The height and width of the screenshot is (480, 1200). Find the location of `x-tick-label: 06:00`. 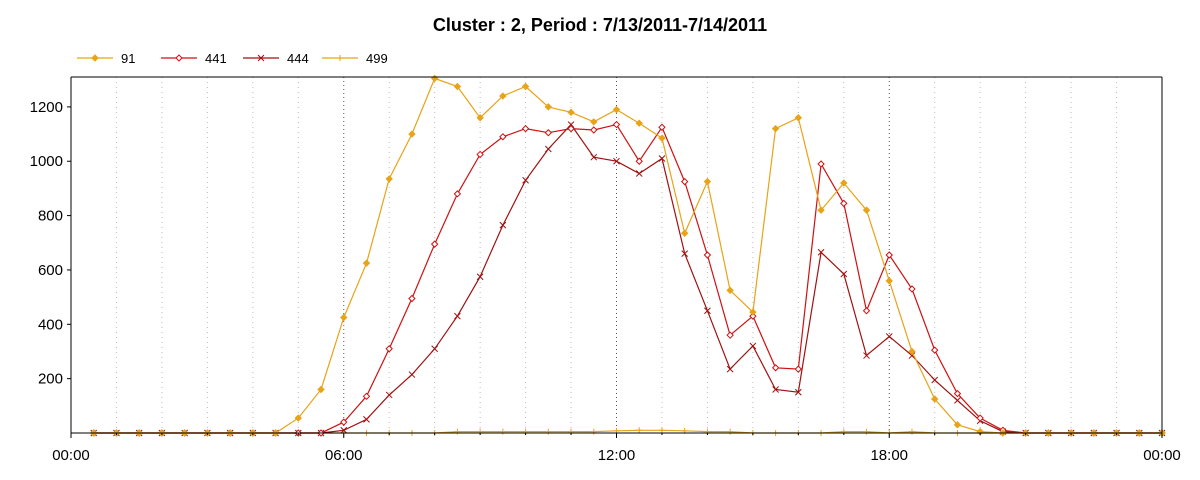

x-tick-label: 06:00 is located at coordinates (344, 455).